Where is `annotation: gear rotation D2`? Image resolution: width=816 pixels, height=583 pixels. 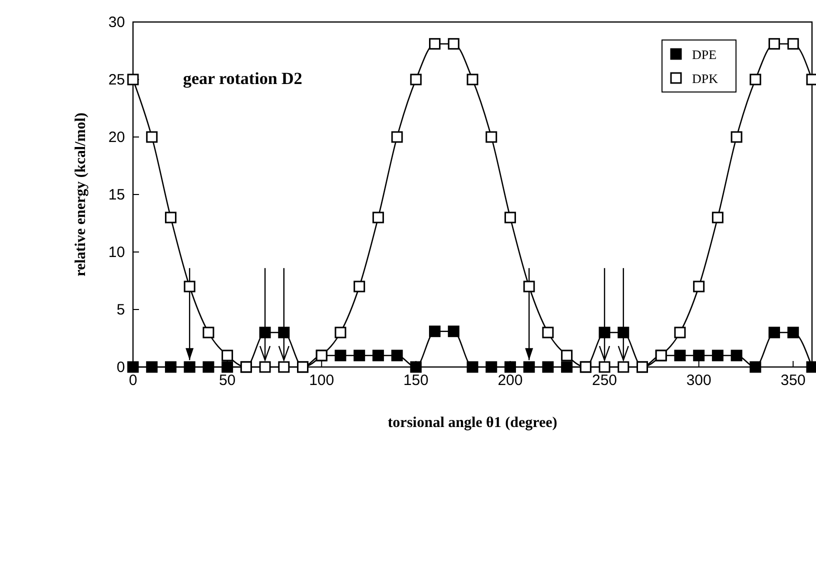
annotation: gear rotation D2 is located at coordinates (242, 78).